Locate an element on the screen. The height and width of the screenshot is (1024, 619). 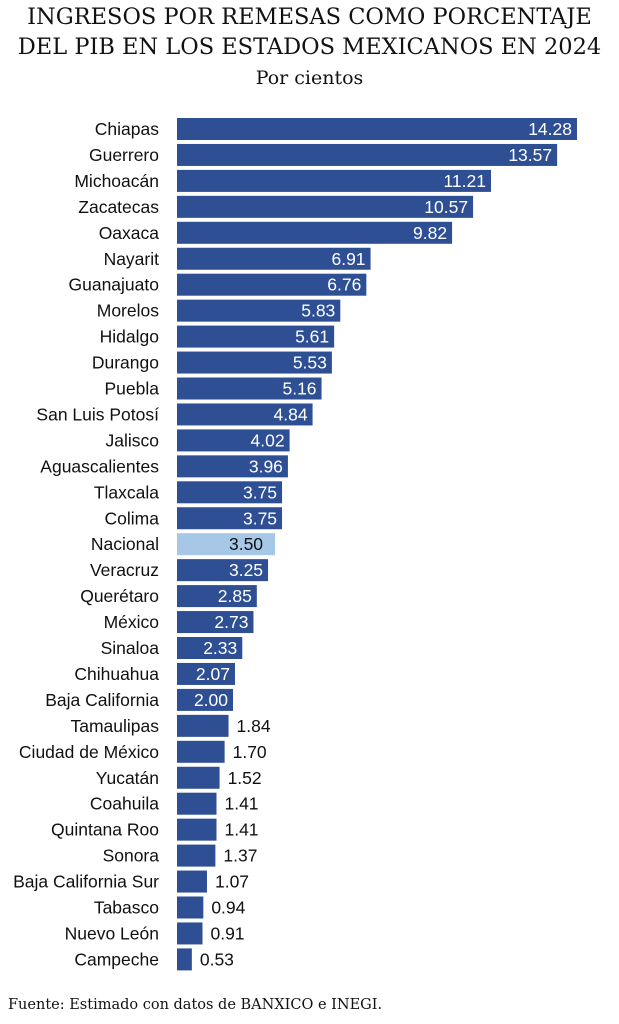
bar-ciudad-de-mexico is located at coordinates (201, 751).